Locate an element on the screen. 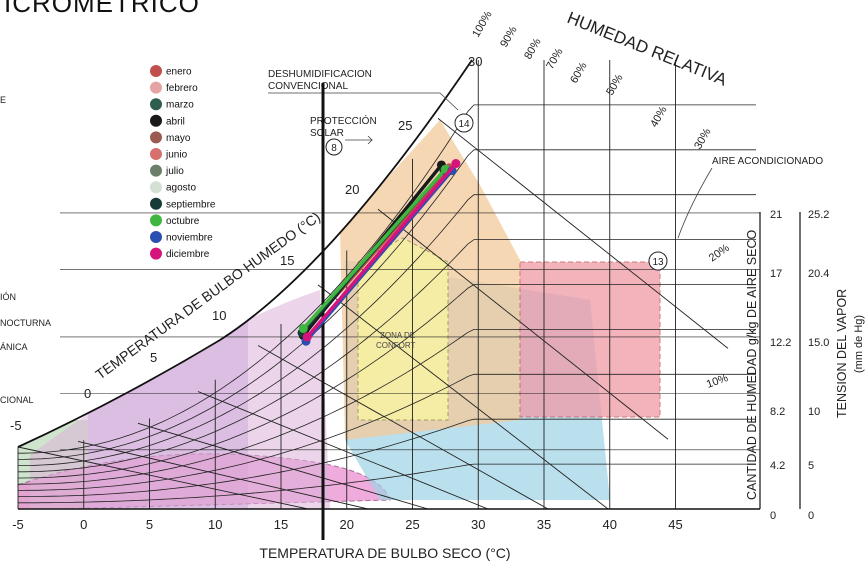 The height and width of the screenshot is (567, 865). legend-marker-julio is located at coordinates (156, 170).